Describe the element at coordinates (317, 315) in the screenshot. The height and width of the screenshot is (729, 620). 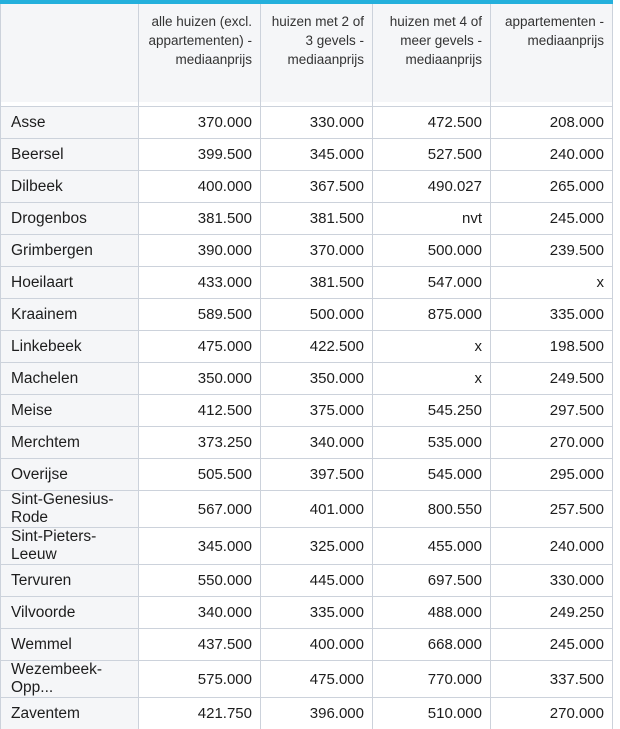
I see `cell-value: 500.000` at that location.